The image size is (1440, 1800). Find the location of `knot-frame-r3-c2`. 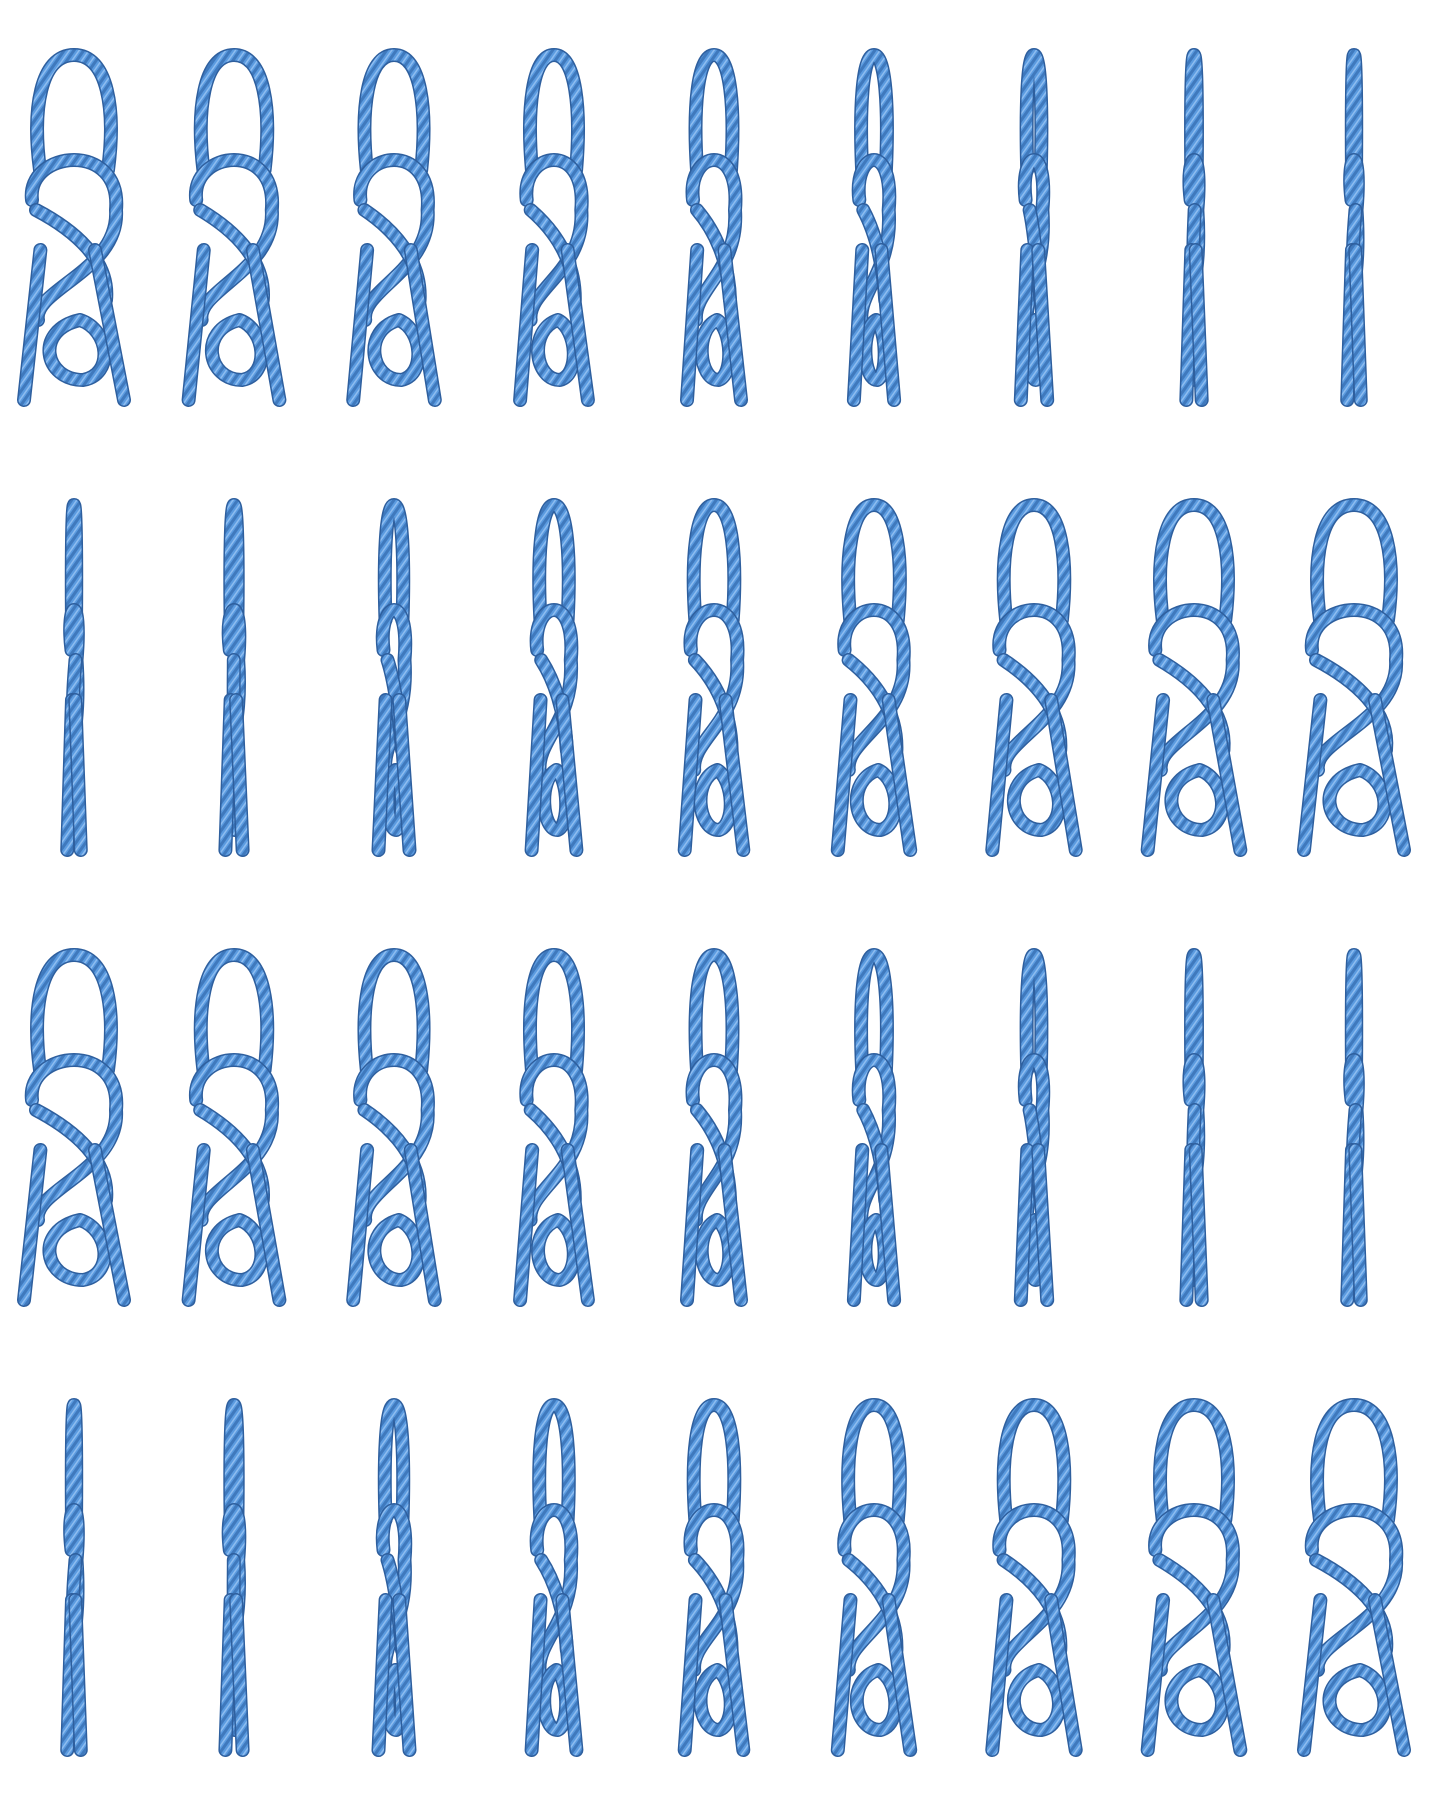

knot-frame-r3-c2 is located at coordinates (234, 1127).